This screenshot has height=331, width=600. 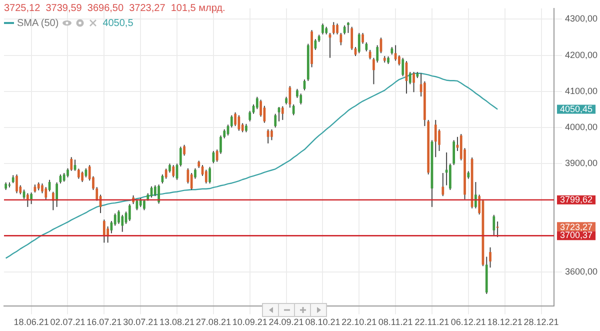 What do you see at coordinates (576, 199) in the screenshot?
I see `ref-line-label: 3799,62` at bounding box center [576, 199].